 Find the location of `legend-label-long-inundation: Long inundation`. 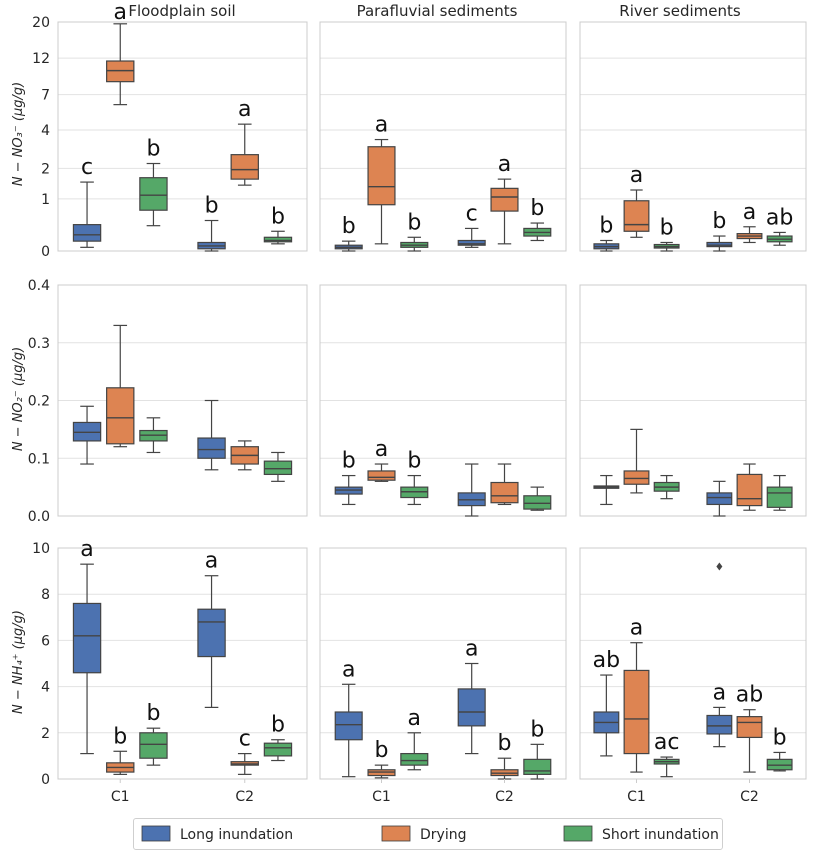

legend-label-long-inundation: Long inundation is located at coordinates (236, 835).